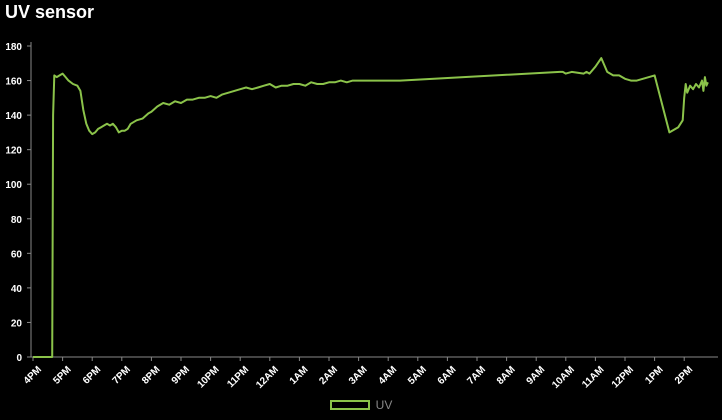 This screenshot has height=420, width=722. I want to click on legend-label: UV, so click(384, 404).